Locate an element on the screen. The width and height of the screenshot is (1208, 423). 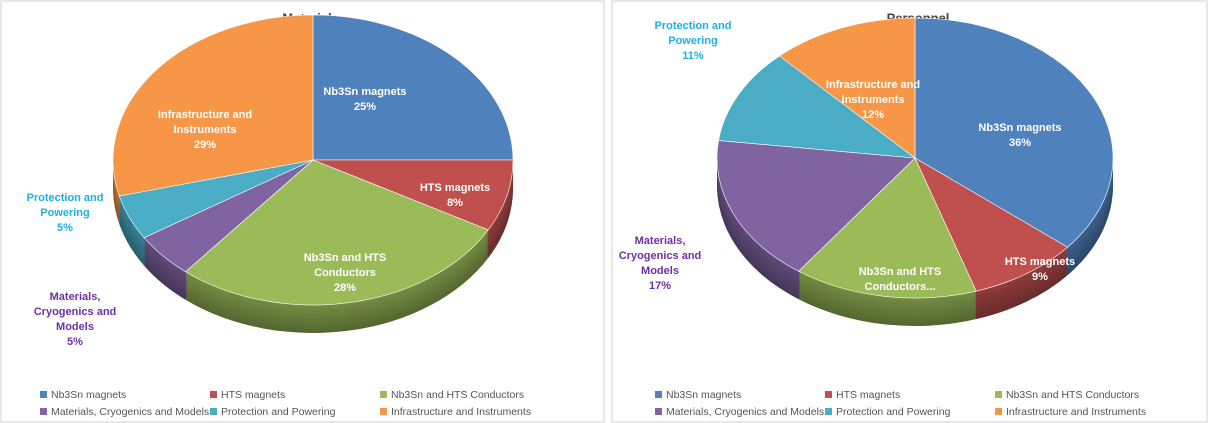
data-label: 17% is located at coordinates (660, 286).